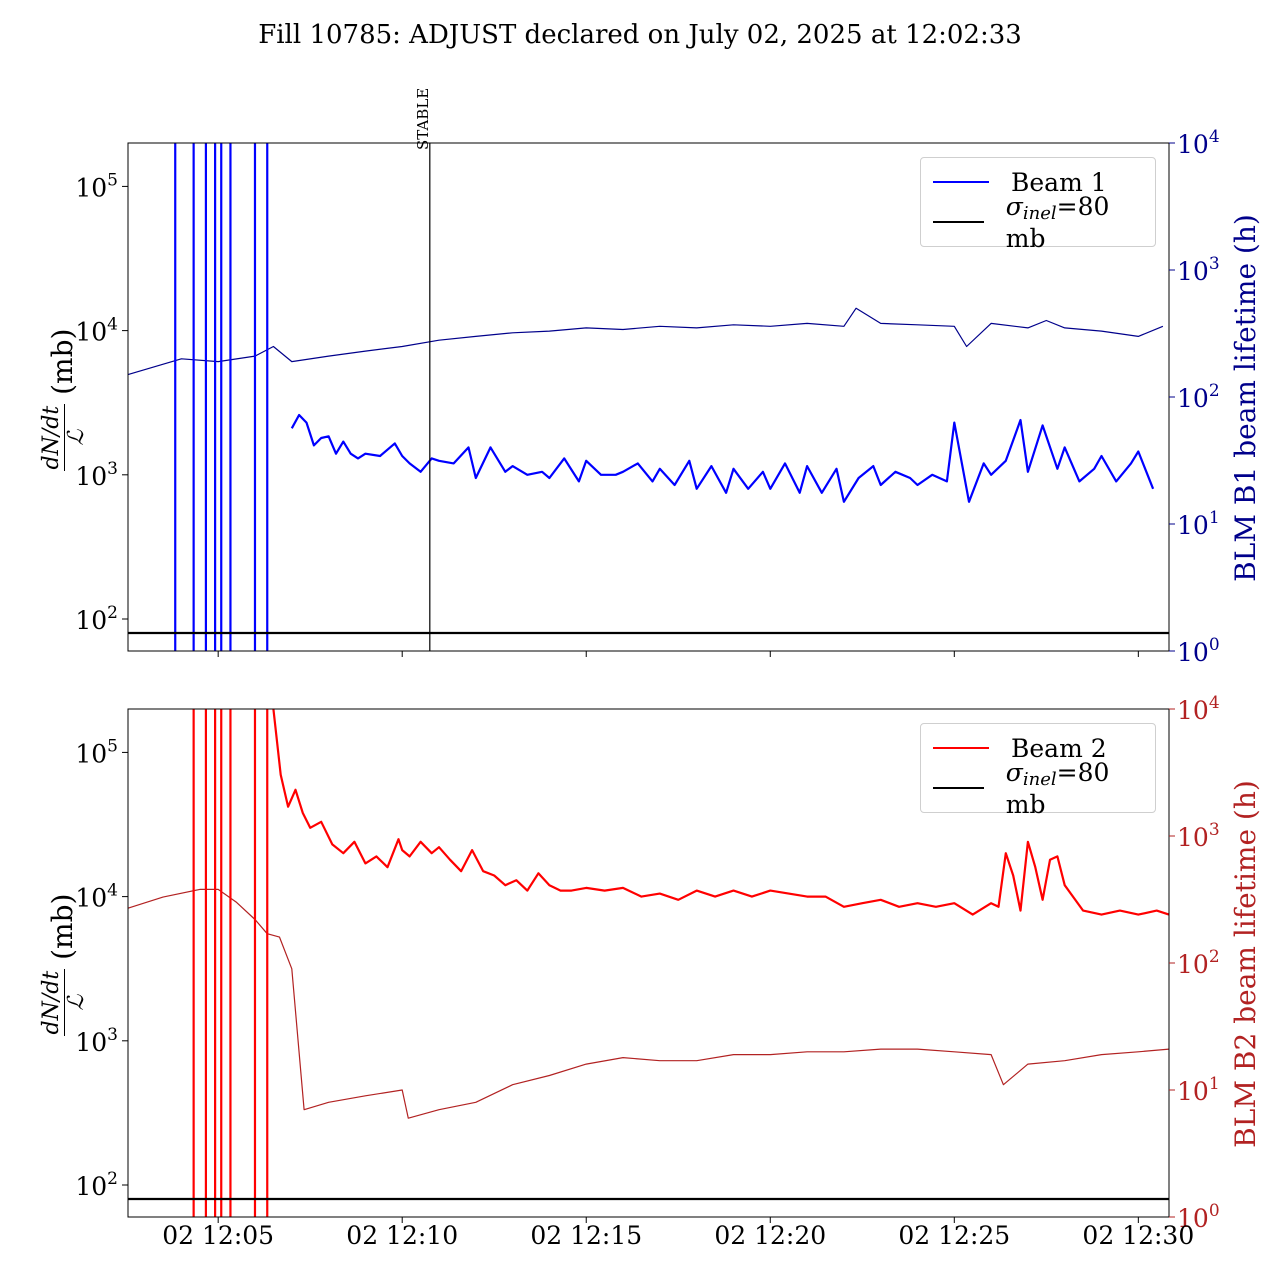  I want to click on bottom-right-ylabel: BLM B2 beam lifetime (h), so click(1245, 964).